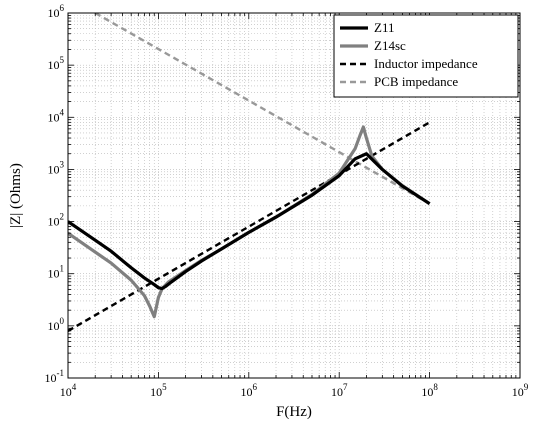 The height and width of the screenshot is (424, 546). What do you see at coordinates (56, 115) in the screenshot?
I see `y-tick-label: 10⁴` at bounding box center [56, 115].